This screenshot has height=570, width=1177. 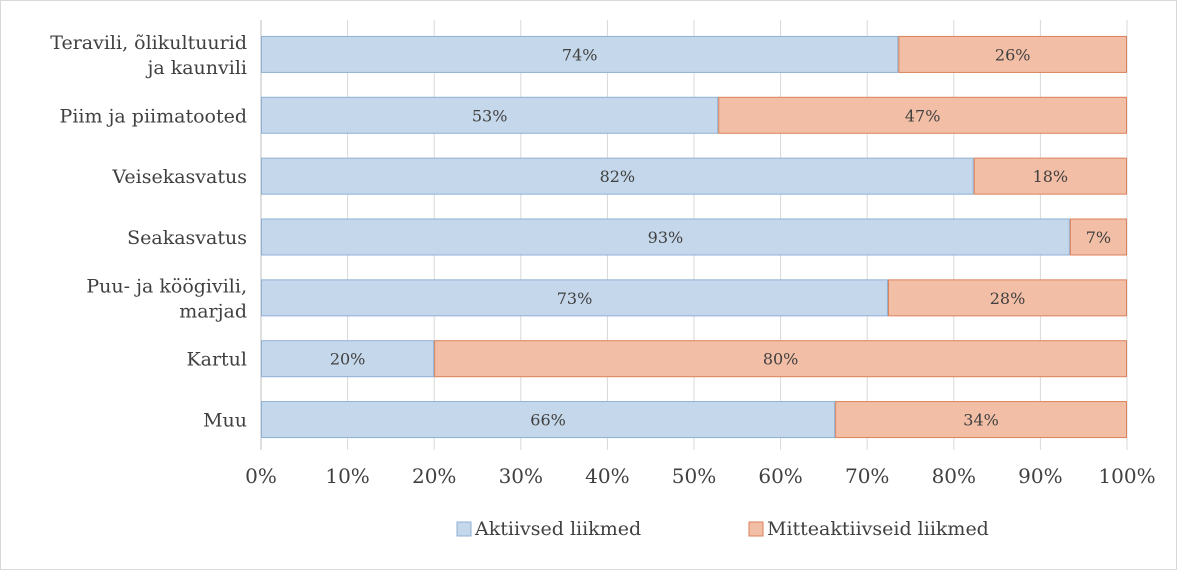 What do you see at coordinates (166, 286) in the screenshot?
I see `category-label: Puu- ja köögivili,` at bounding box center [166, 286].